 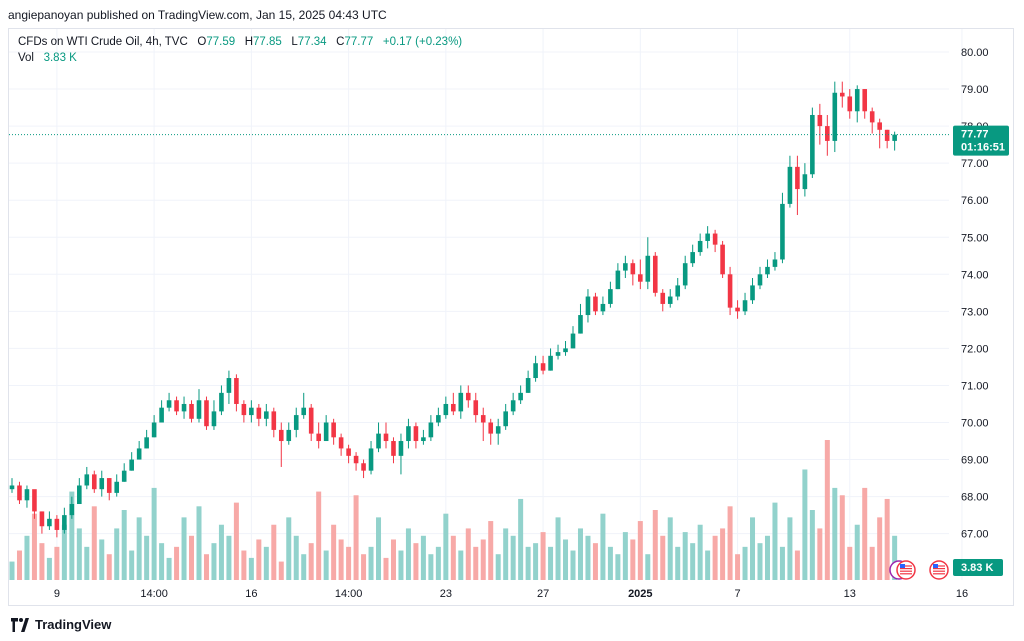 I want to click on change-value: +0.17 (+0.23%), so click(x=422, y=42).